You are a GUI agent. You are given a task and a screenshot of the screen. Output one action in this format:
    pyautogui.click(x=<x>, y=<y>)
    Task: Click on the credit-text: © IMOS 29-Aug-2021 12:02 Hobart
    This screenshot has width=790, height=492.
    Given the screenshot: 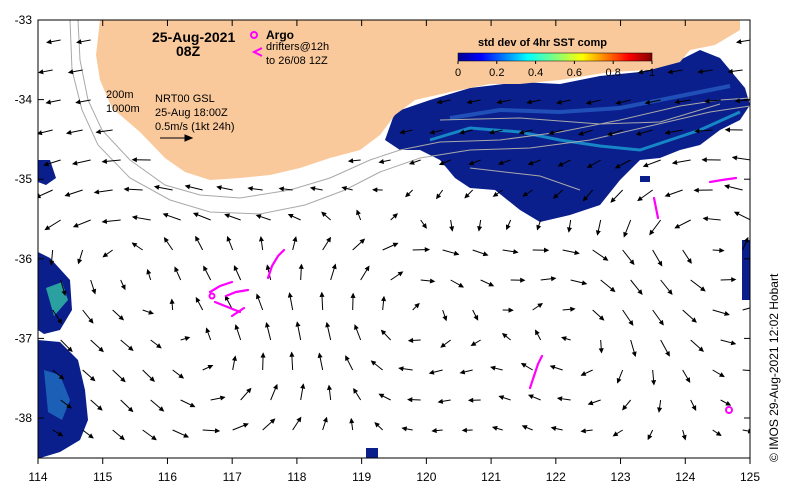 What is the action you would take?
    pyautogui.click(x=774, y=367)
    